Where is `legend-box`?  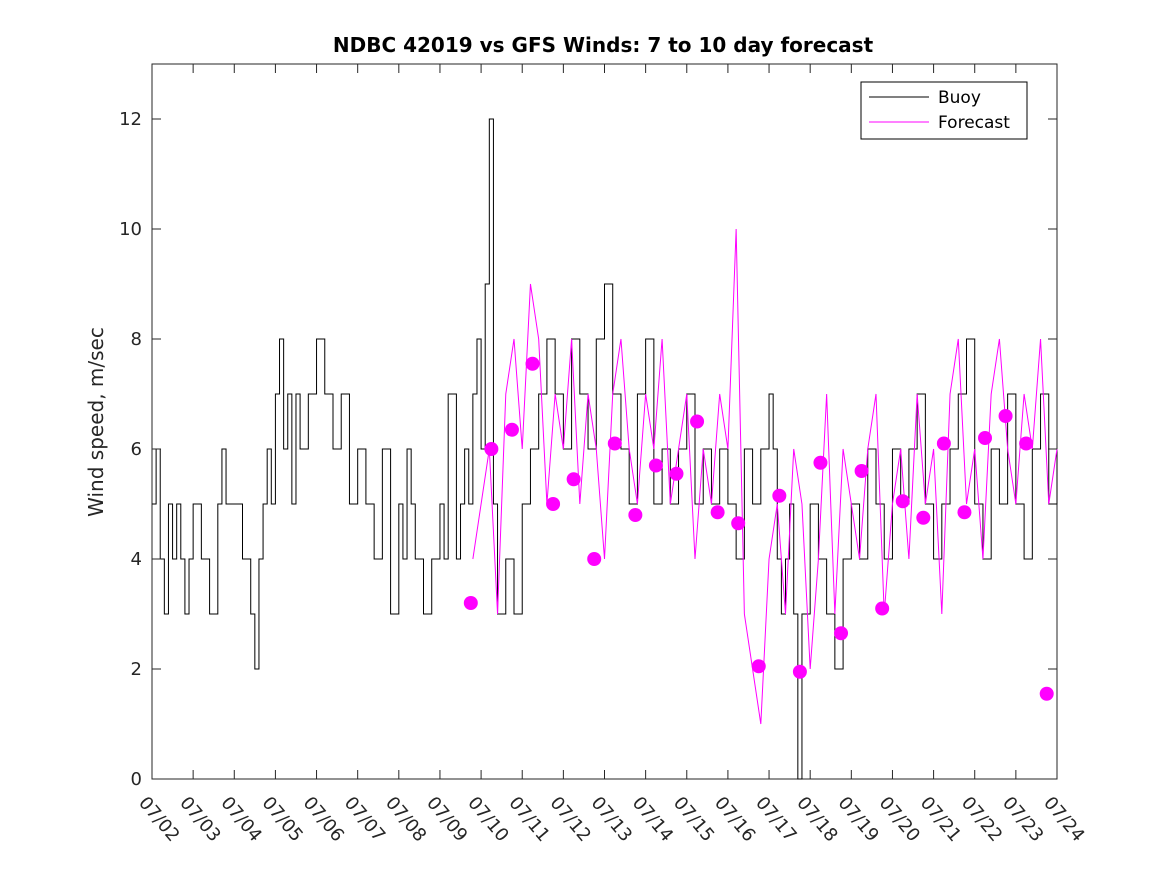
legend-box is located at coordinates (944, 110).